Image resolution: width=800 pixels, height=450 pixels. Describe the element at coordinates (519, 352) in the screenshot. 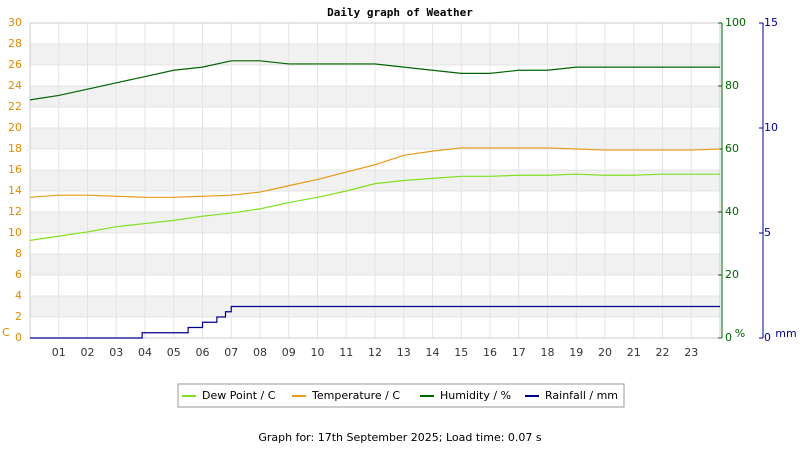

I see `x-tick-label: 17` at that location.